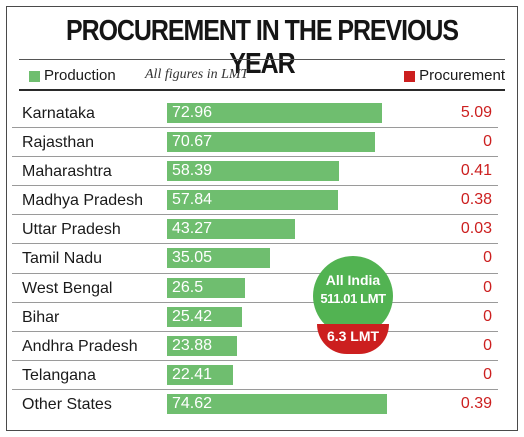 The height and width of the screenshot is (437, 524). I want to click on procurement-value: 0.38, so click(476, 200).